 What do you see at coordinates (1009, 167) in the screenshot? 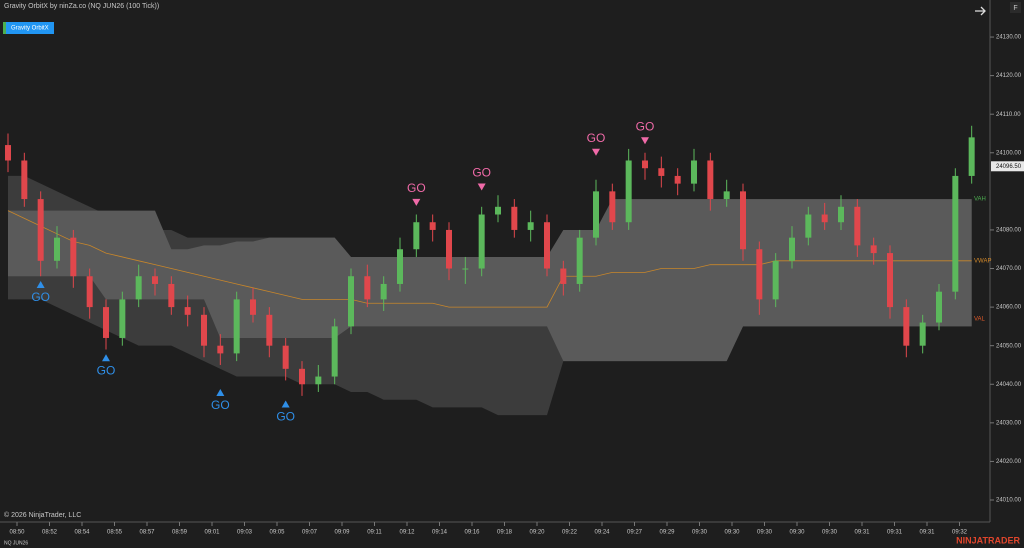
I see `last-price-label: 24096.50` at bounding box center [1009, 167].